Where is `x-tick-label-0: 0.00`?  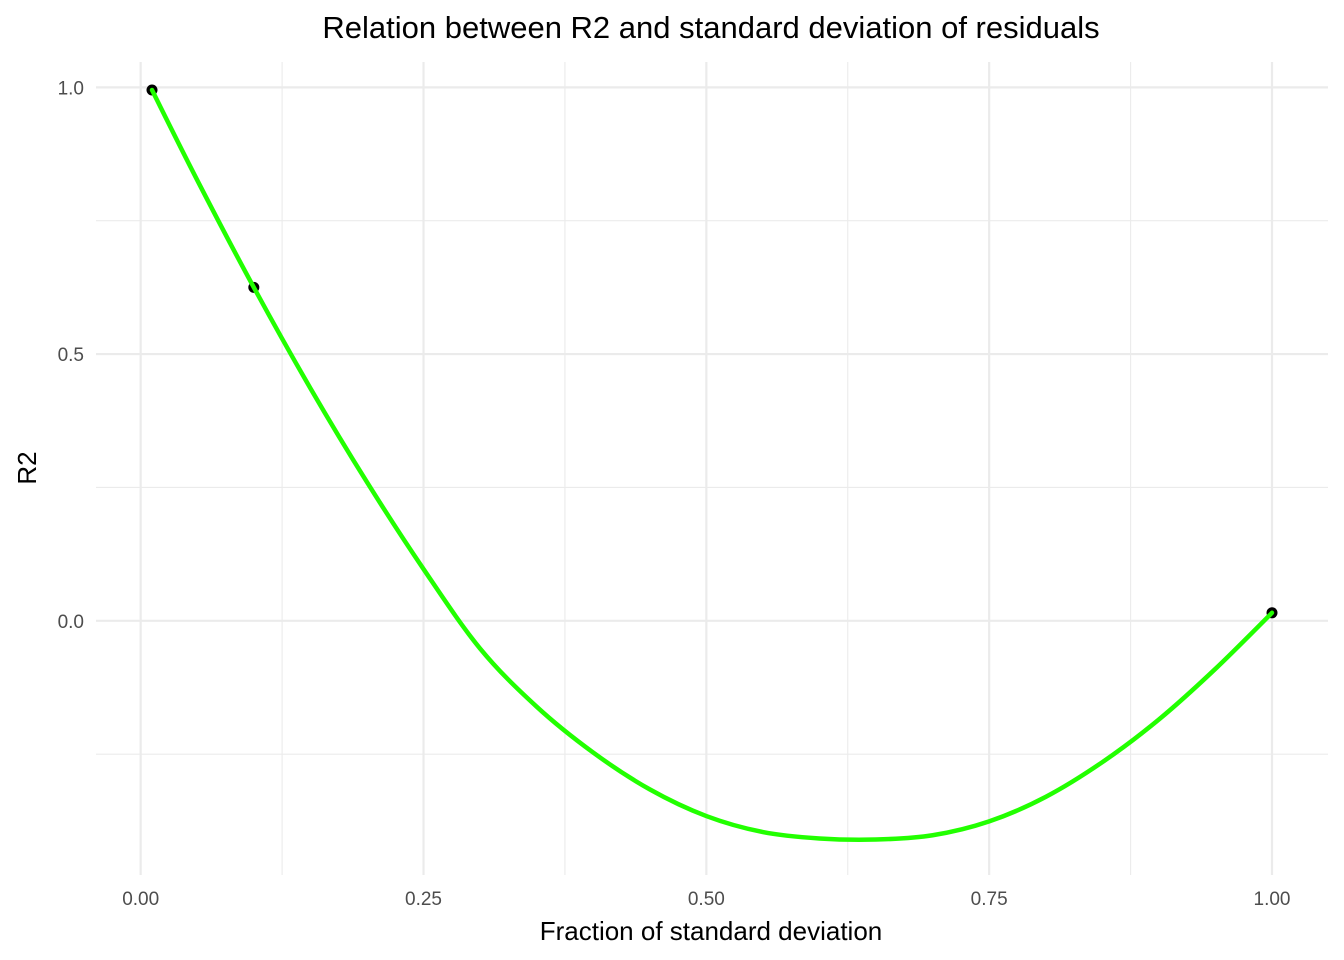
x-tick-label-0: 0.00 is located at coordinates (140, 899).